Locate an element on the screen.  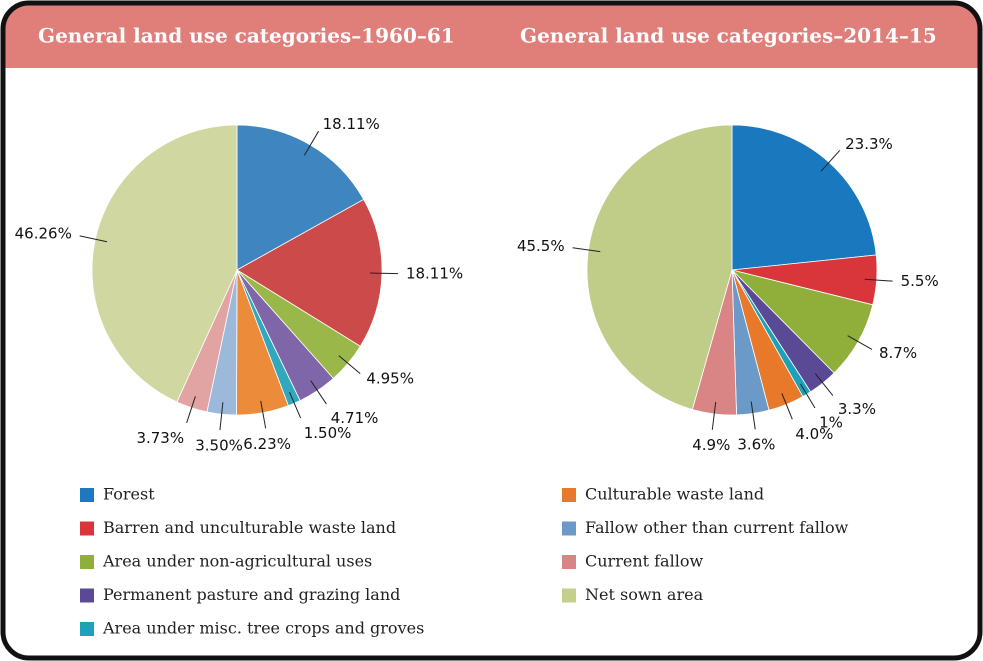
legend-label: Fallow other than current fallow is located at coordinates (717, 527).